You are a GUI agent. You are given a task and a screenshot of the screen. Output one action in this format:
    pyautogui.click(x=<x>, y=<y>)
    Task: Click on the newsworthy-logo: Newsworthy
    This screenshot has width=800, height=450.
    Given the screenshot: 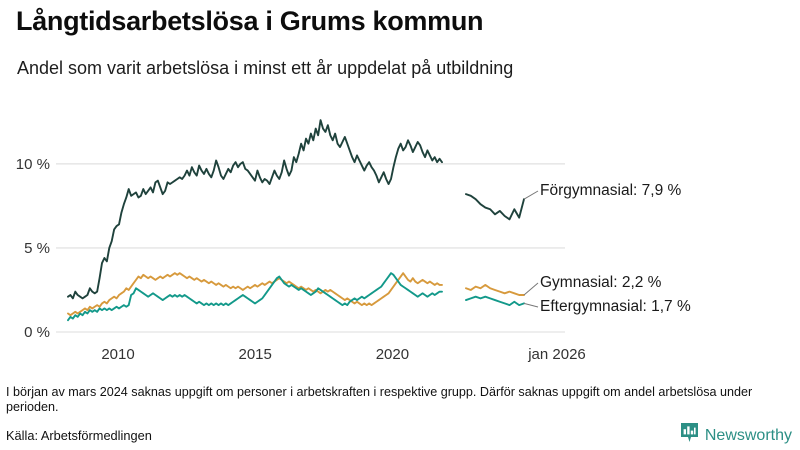 What is the action you would take?
    pyautogui.click(x=736, y=435)
    